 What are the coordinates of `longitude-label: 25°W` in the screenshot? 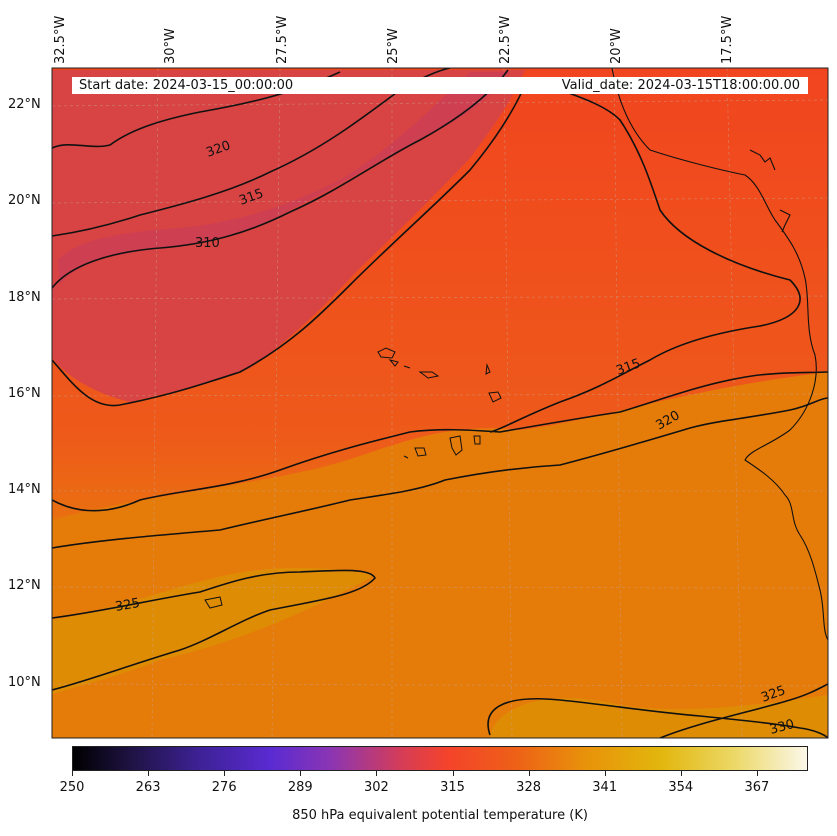 It's located at (393, 46).